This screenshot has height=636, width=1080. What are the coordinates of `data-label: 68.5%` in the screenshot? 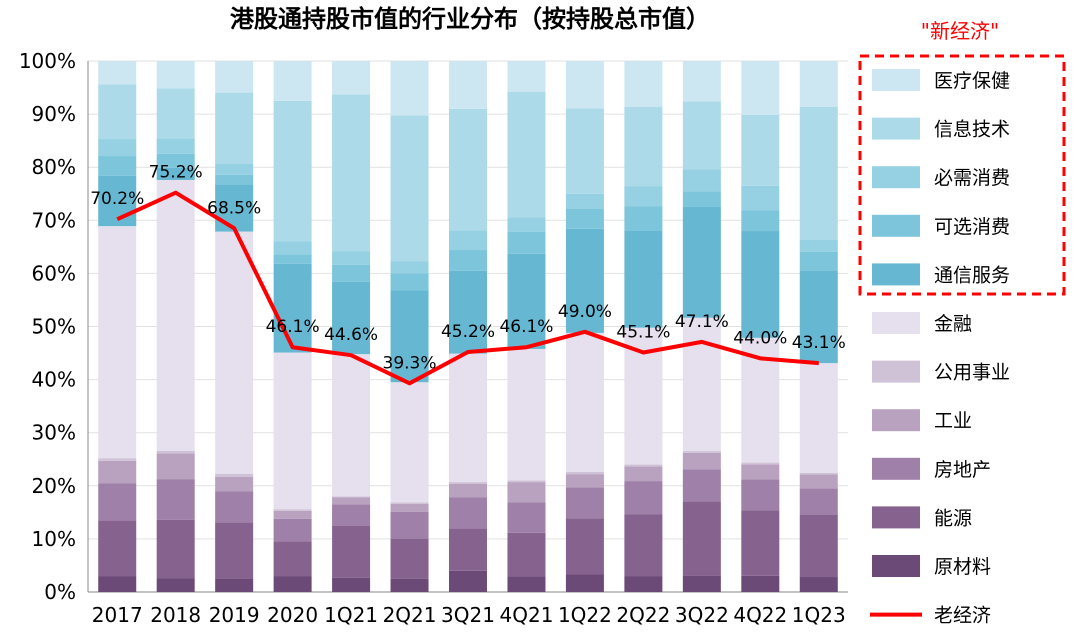 It's located at (234, 208).